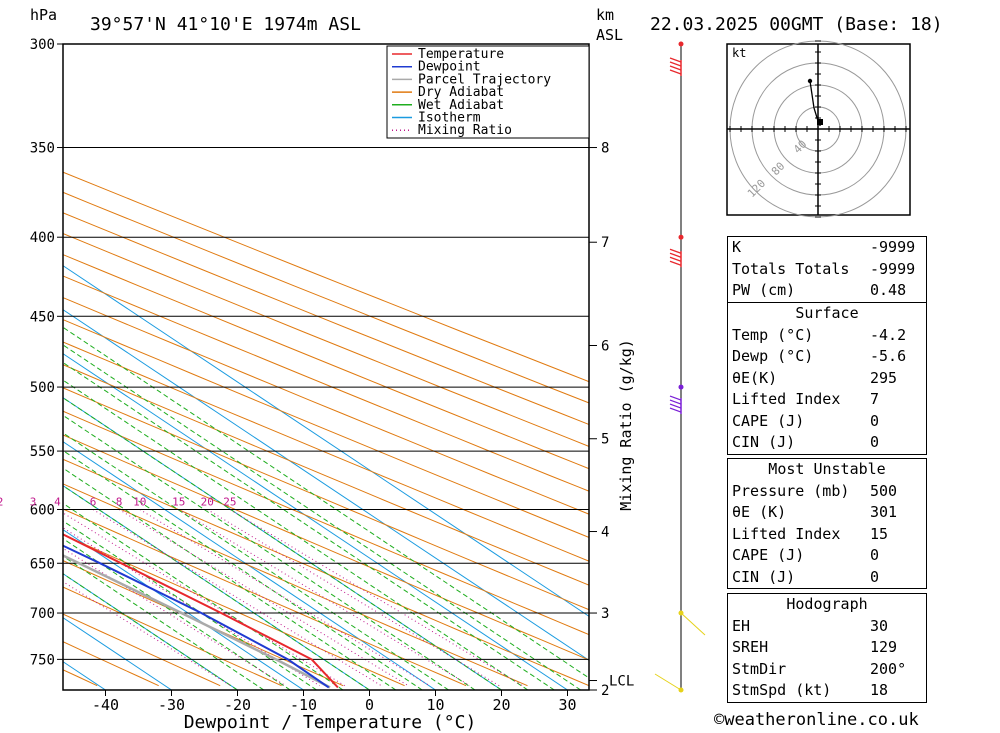 The height and width of the screenshot is (733, 1000). Describe the element at coordinates (879, 690) in the screenshot. I see `stmspd-value: 18` at that location.